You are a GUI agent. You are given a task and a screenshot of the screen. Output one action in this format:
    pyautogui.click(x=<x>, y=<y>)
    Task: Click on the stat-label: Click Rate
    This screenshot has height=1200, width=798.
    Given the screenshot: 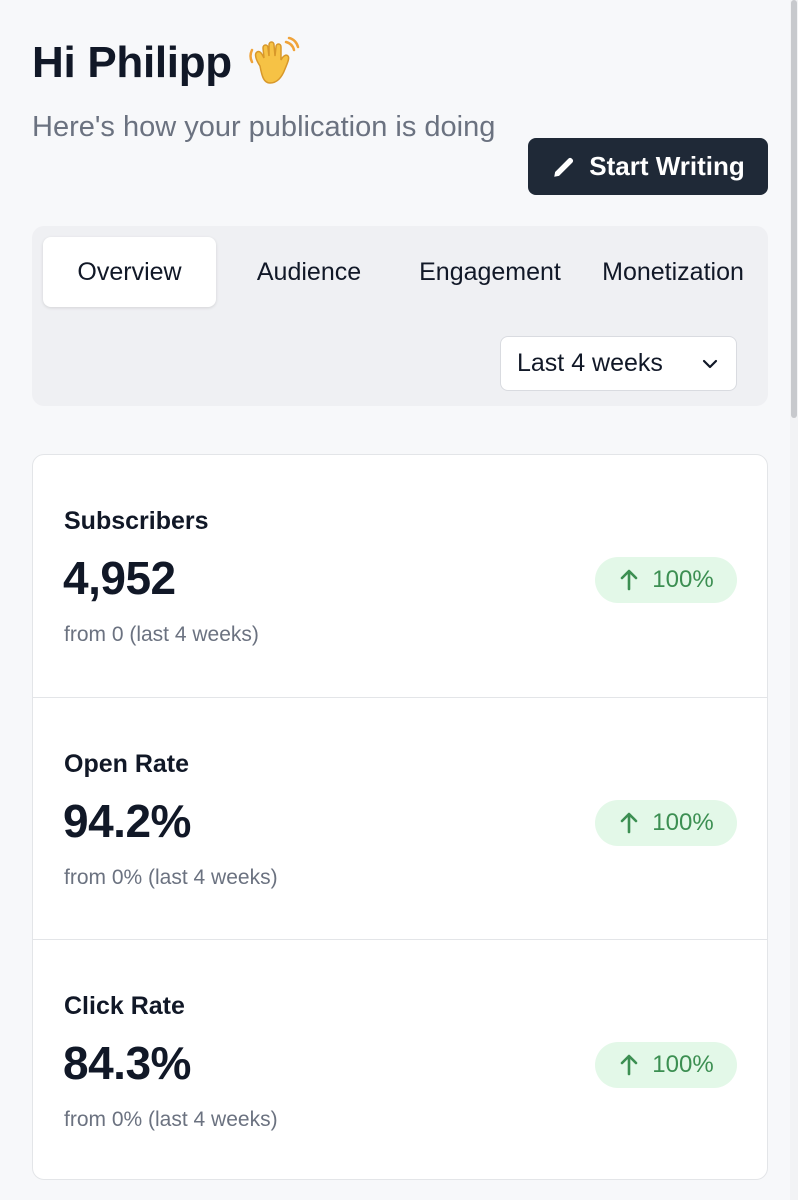 What is the action you would take?
    pyautogui.click(x=124, y=1006)
    